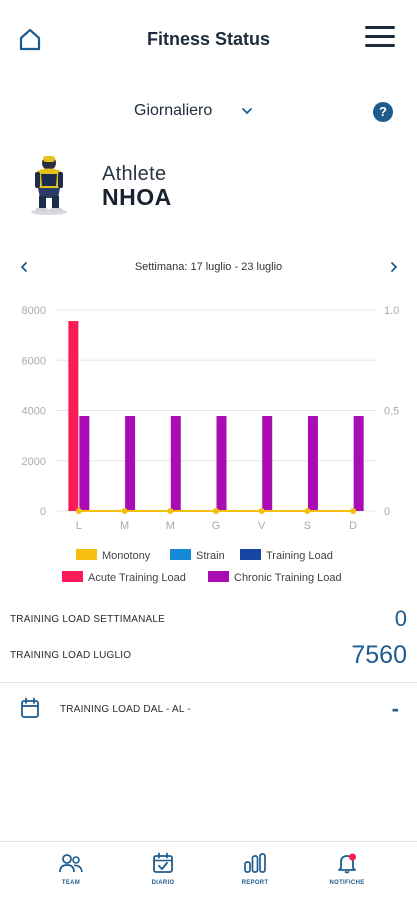  Describe the element at coordinates (255, 863) in the screenshot. I see `bar-chart-icon` at that location.